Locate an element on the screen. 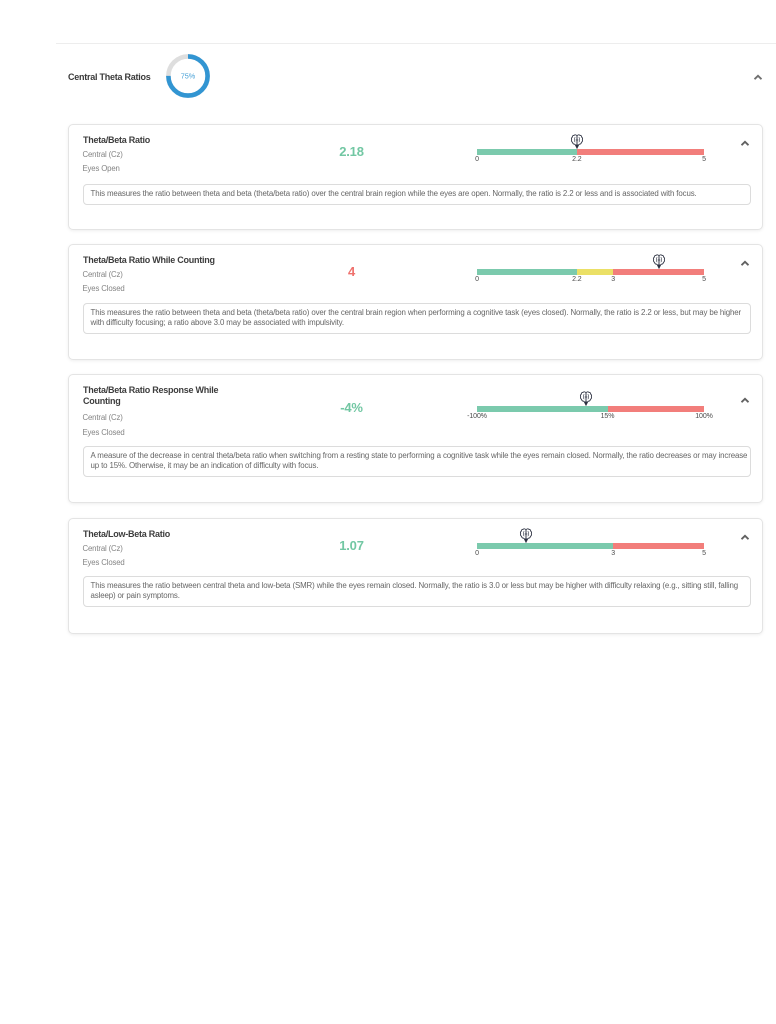  svg-text: 75% is located at coordinates (188, 76).